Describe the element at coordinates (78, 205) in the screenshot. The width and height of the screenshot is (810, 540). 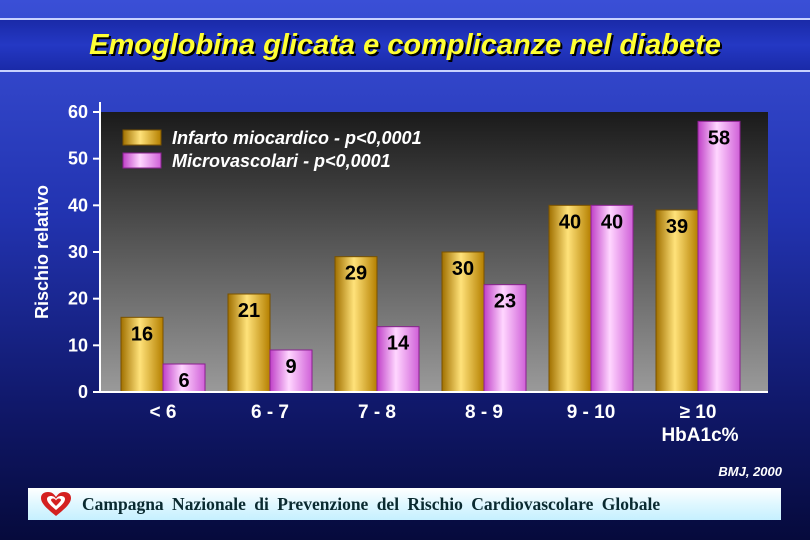
I see `y-tick-label-4: 40` at that location.